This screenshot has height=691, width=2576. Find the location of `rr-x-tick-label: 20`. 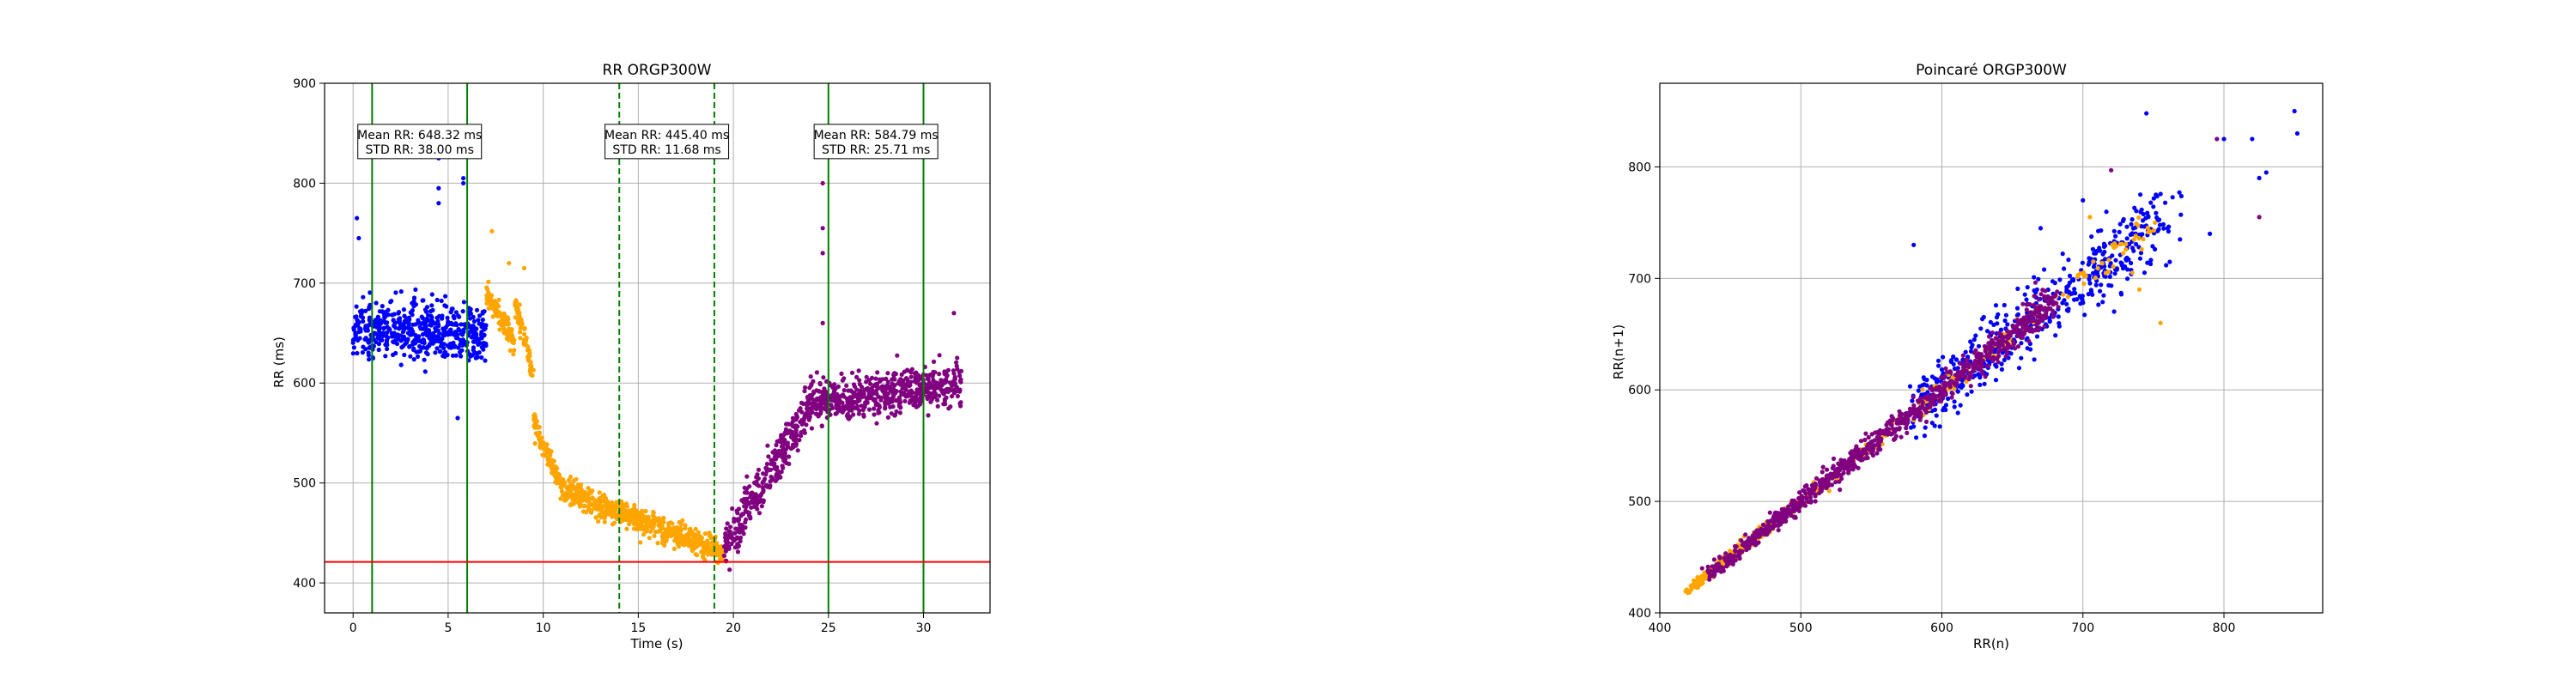

rr-x-tick-label: 20 is located at coordinates (733, 628).